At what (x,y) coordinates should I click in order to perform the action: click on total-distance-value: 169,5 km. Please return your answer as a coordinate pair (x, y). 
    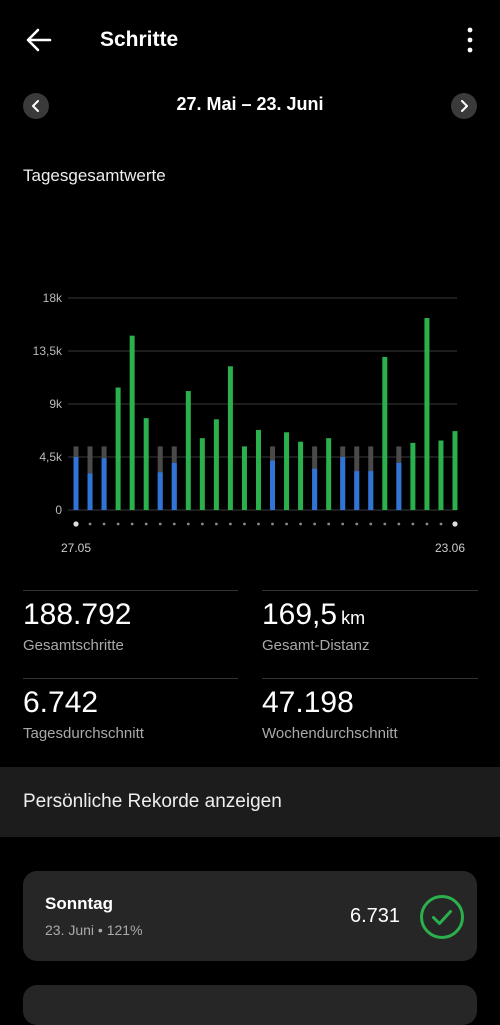
    Looking at the image, I should click on (314, 614).